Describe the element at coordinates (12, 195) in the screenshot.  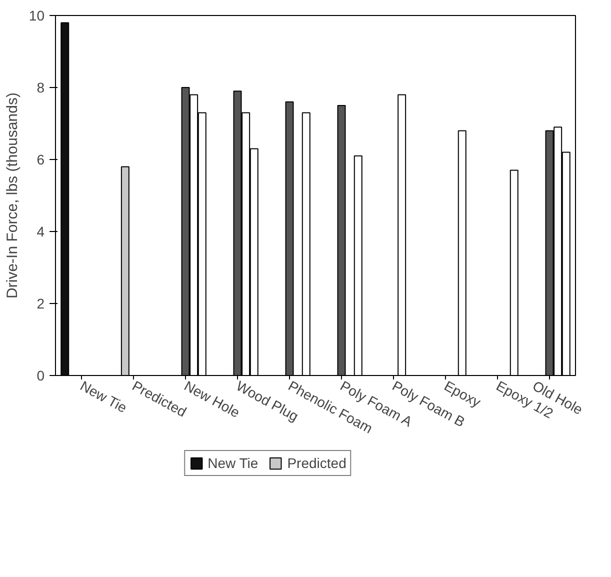
I see `y-axis-title: Drive-In Force, lbs (thousands)` at that location.